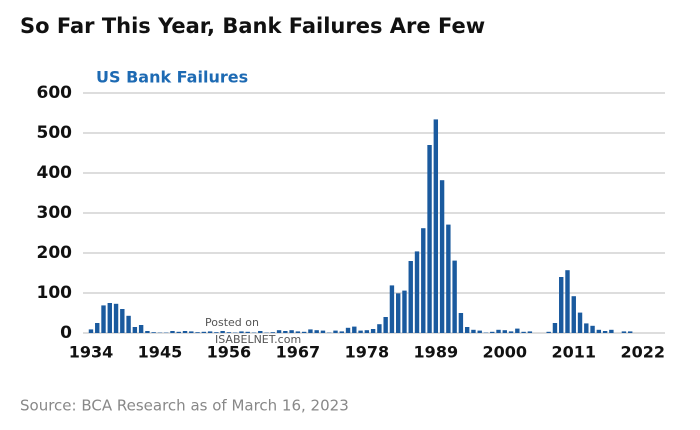 The image size is (700, 430). What do you see at coordinates (573, 352) in the screenshot?
I see `x-tick-label: 2011` at bounding box center [573, 352].